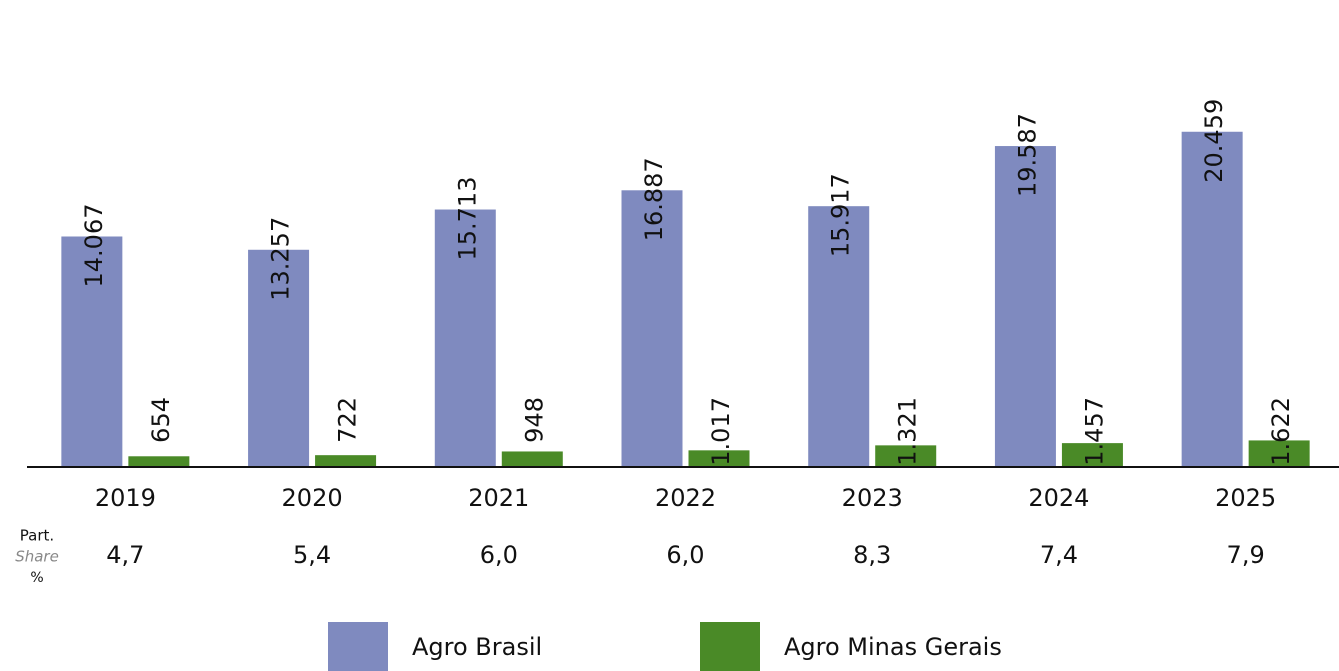 Image resolution: width=1339 pixels, height=671 pixels. Describe the element at coordinates (312, 555) in the screenshot. I see `share-label: 5,4` at that location.